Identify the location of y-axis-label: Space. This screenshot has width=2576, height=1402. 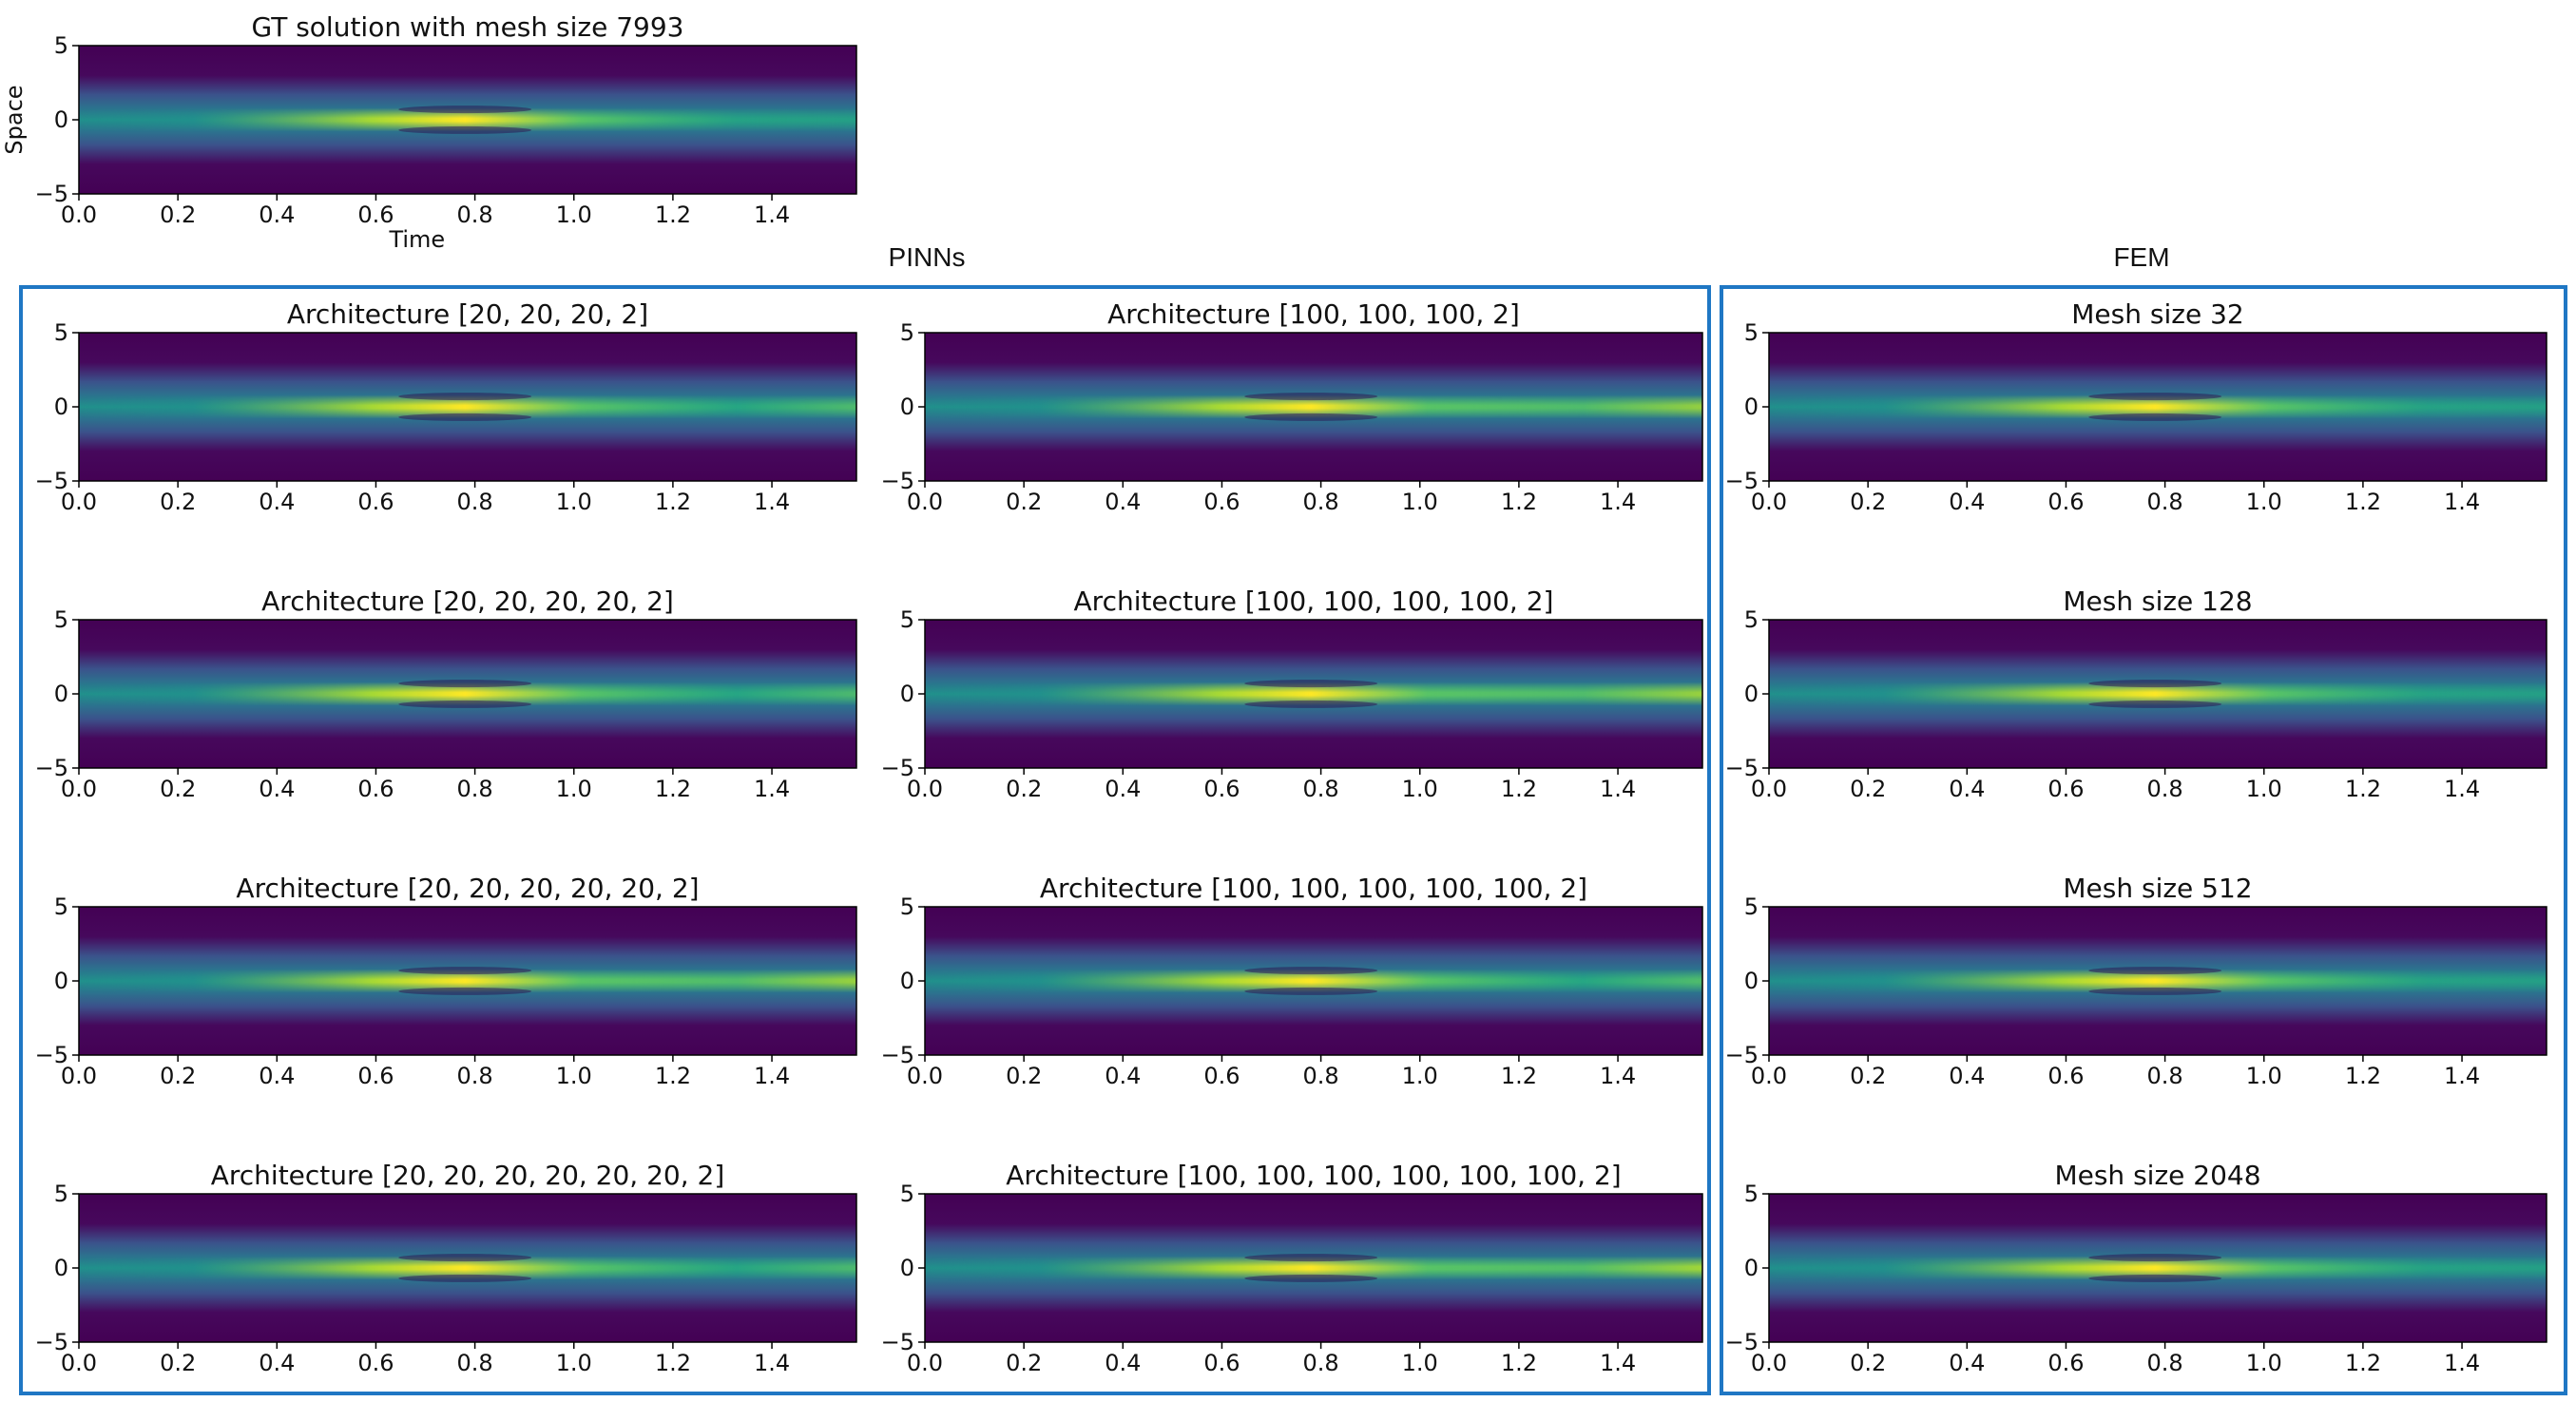
(14, 120).